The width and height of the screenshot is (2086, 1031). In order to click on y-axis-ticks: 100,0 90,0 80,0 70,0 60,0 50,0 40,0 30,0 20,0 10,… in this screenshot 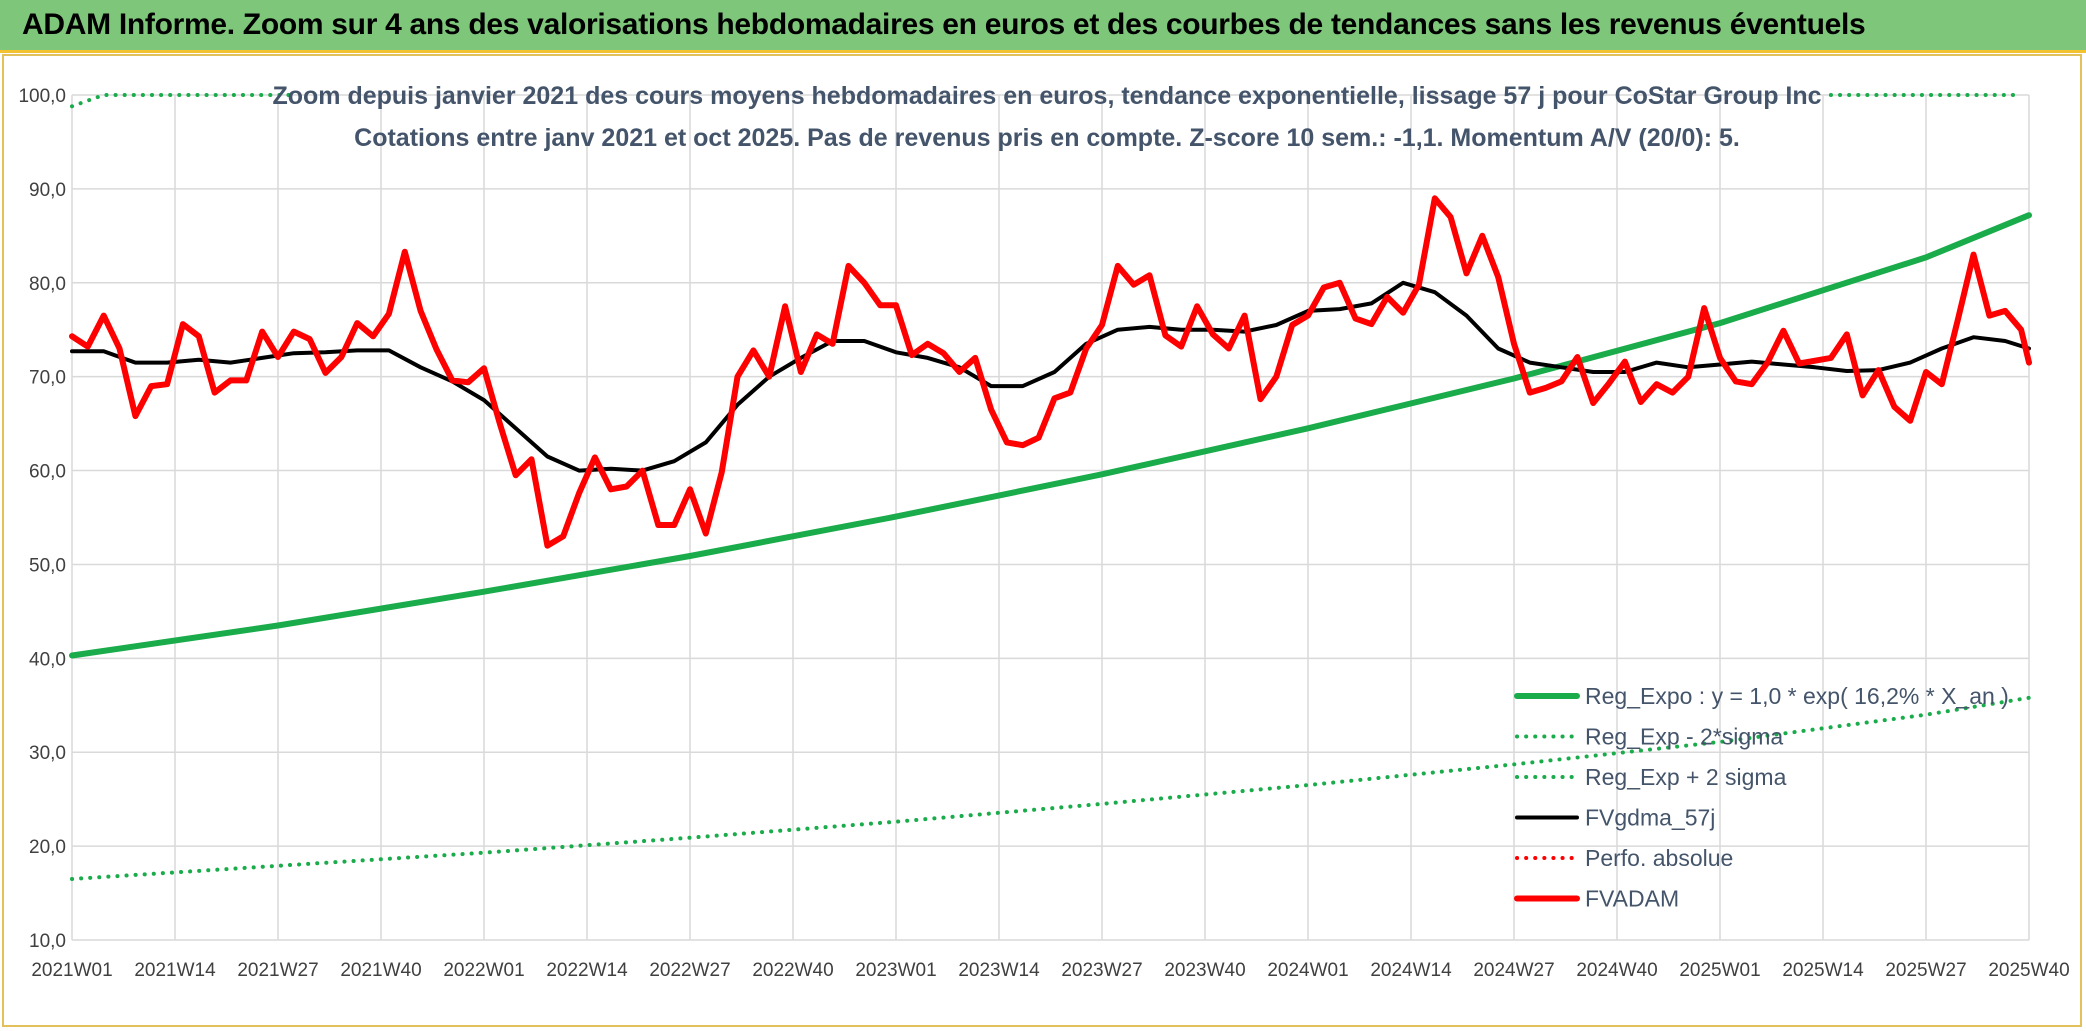, I will do `click(42, 519)`.